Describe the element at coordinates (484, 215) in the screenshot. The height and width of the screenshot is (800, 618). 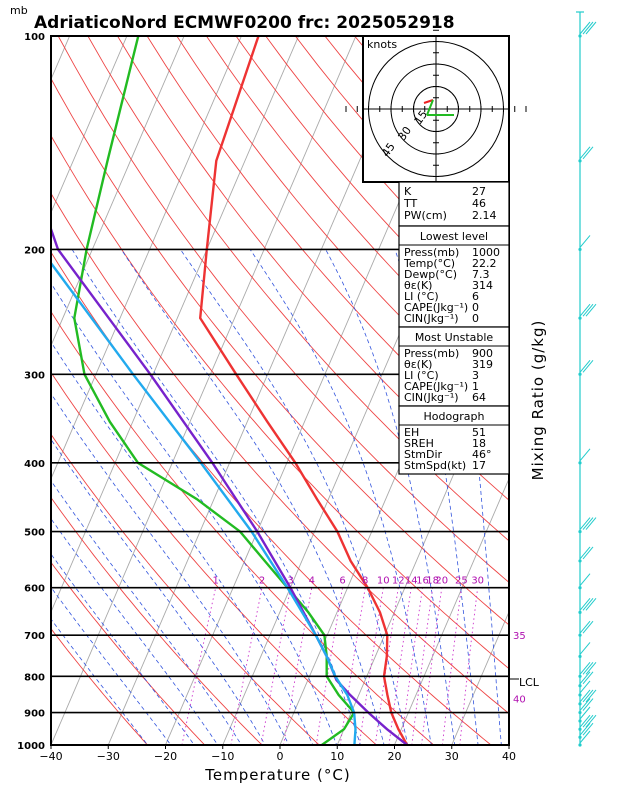
I see `index-value: 2.14` at that location.